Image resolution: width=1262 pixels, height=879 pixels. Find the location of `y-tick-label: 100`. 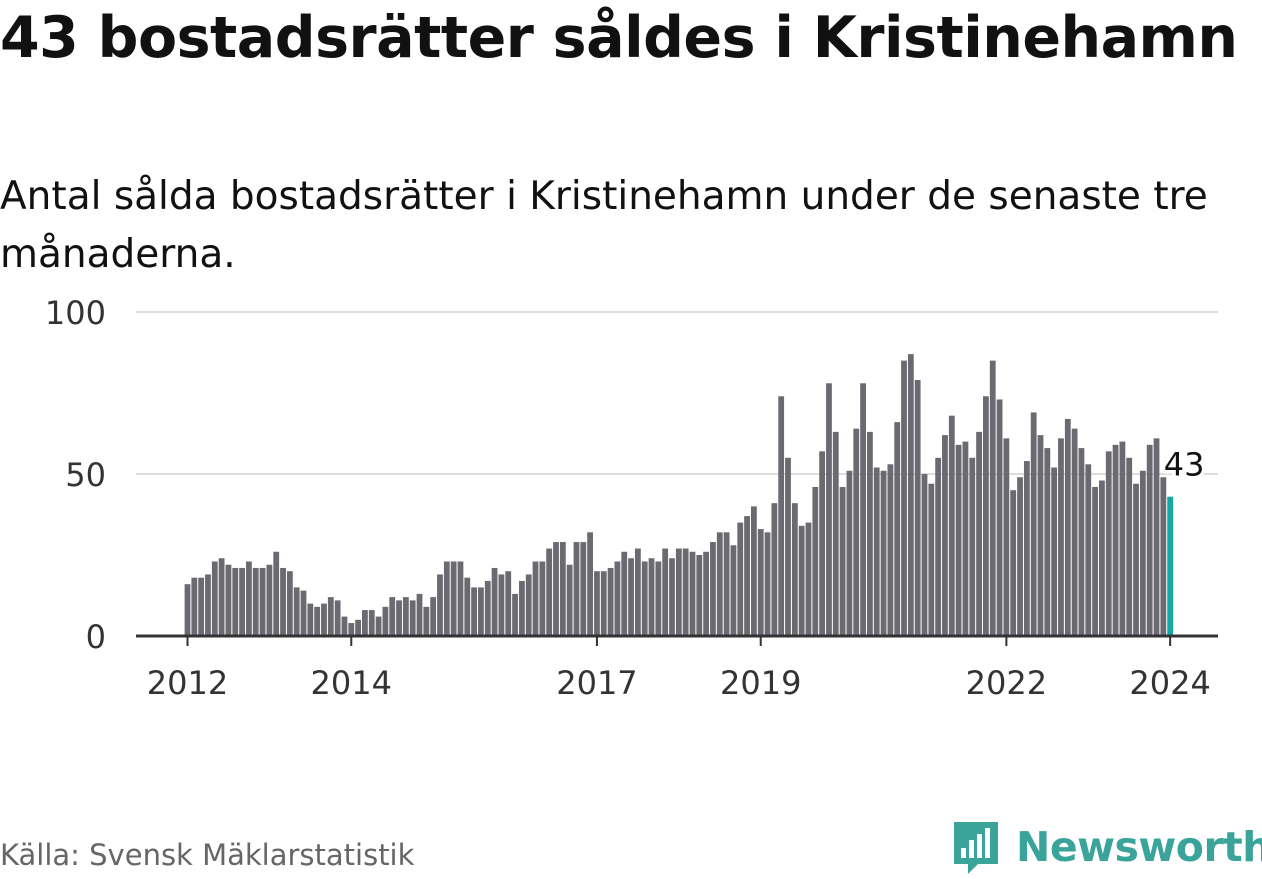

y-tick-label: 100 is located at coordinates (75, 313).